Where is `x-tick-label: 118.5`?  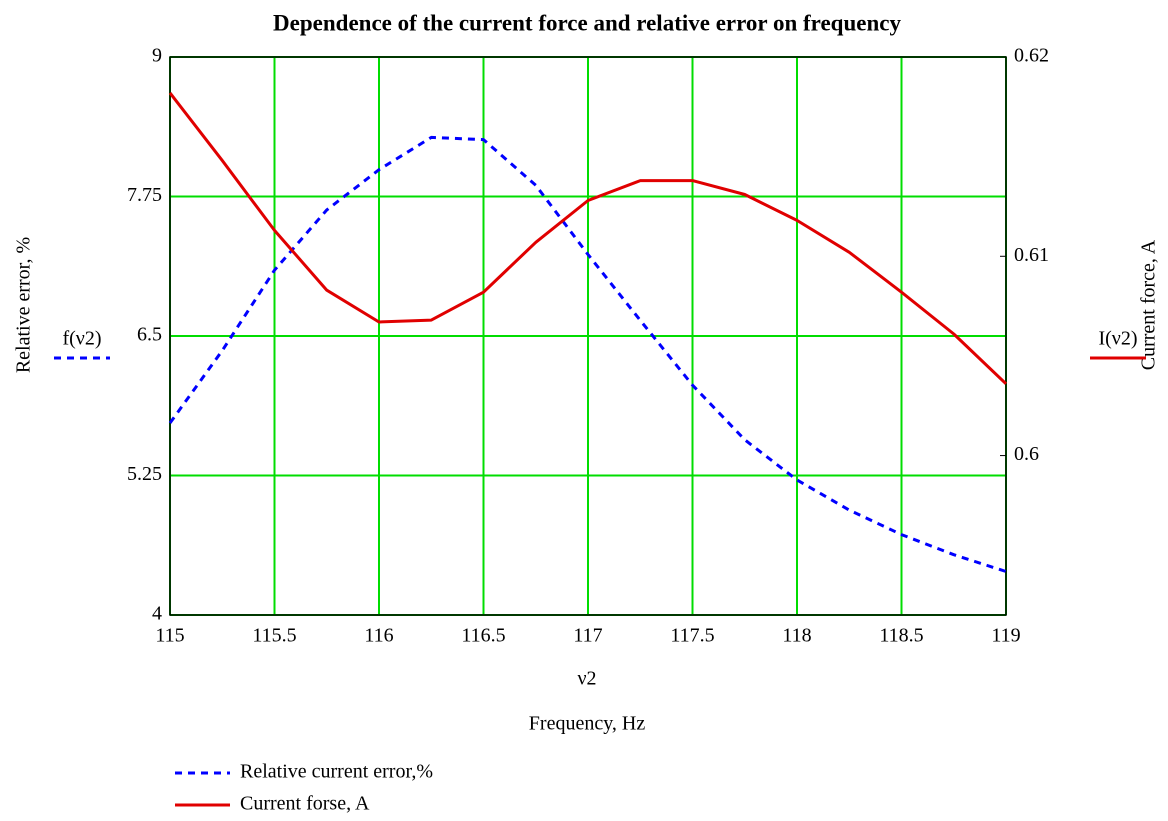 x-tick-label: 118.5 is located at coordinates (901, 636).